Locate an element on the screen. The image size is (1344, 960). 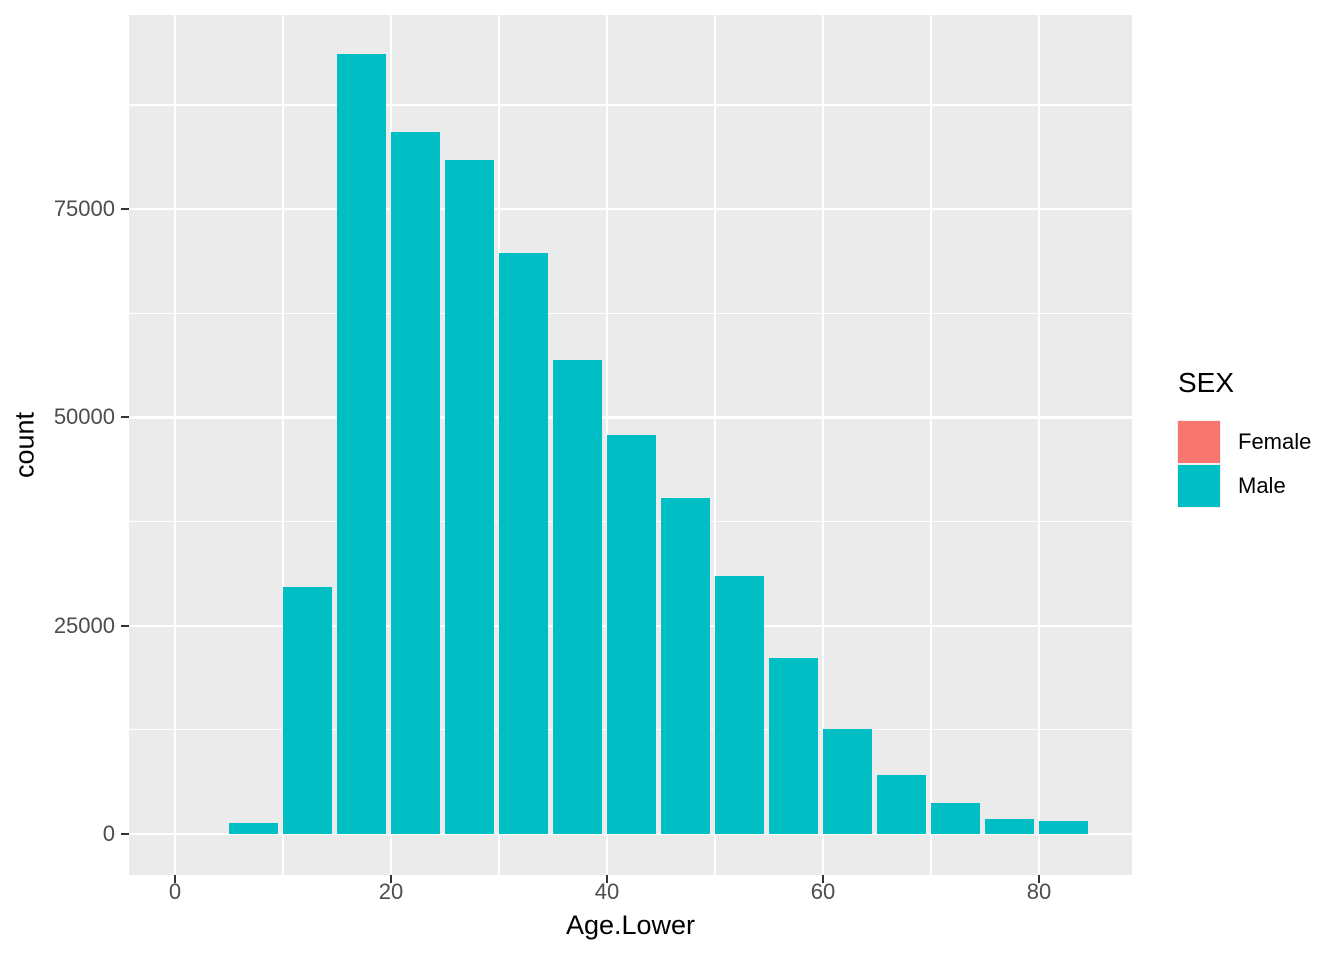
legend-entry-female: Female is located at coordinates (1244, 441).